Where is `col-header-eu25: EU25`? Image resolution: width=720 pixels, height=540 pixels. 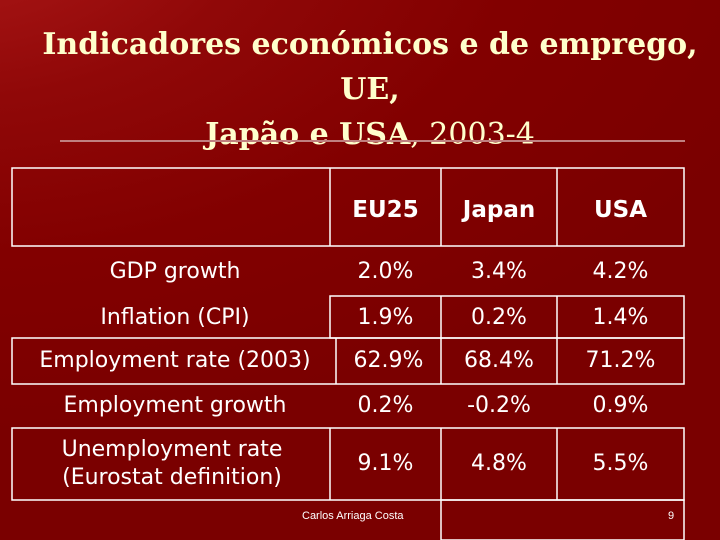
col-header-eu25: EU25 is located at coordinates (385, 210).